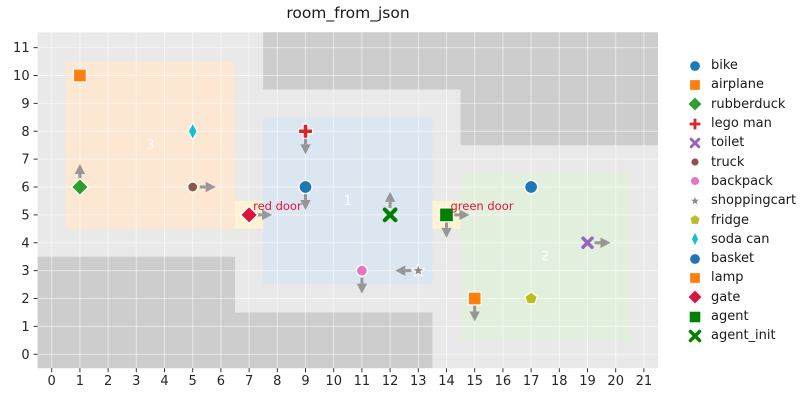 This screenshot has height=404, width=812. What do you see at coordinates (25, 355) in the screenshot?
I see `y-tick-label: 0` at bounding box center [25, 355].